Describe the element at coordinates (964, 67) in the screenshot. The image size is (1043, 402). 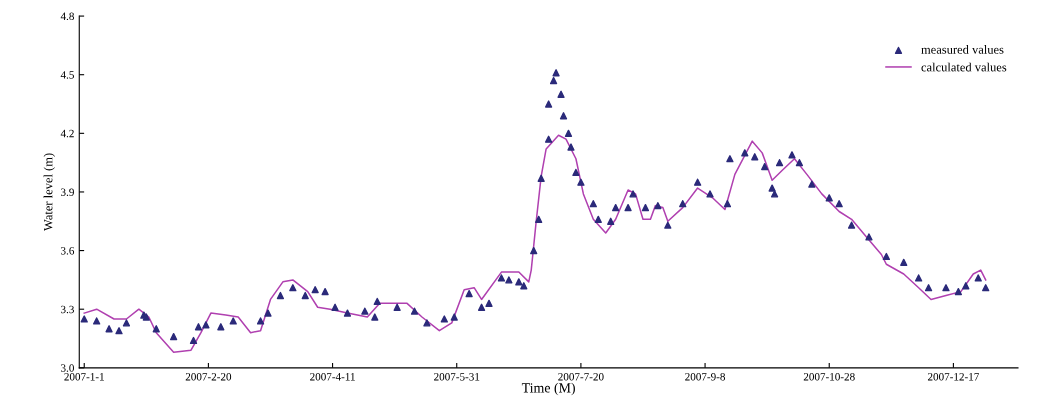
I see `legend-label: calculated values` at that location.